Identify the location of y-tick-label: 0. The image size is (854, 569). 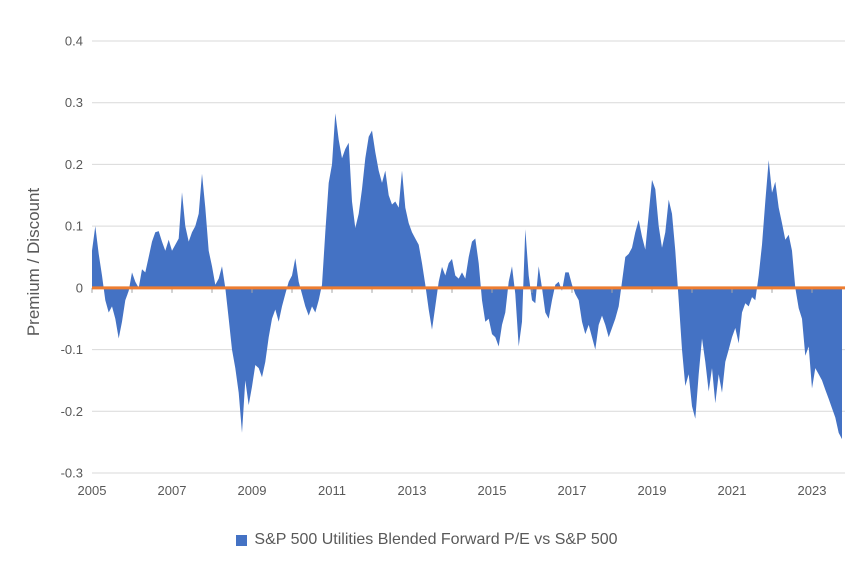
(79, 287).